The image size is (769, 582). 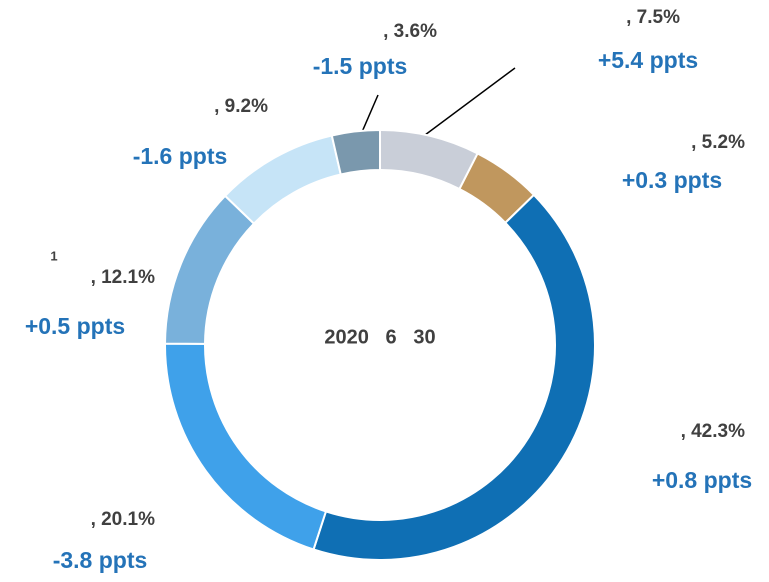 What do you see at coordinates (123, 519) in the screenshot?
I see `value-label: , 20.1%` at bounding box center [123, 519].